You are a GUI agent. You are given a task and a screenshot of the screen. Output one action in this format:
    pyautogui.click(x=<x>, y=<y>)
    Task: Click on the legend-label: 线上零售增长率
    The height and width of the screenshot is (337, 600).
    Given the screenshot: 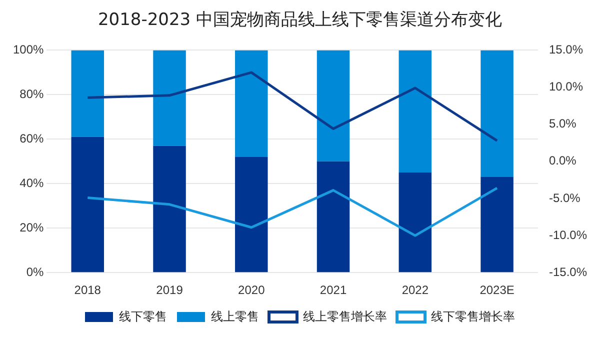 What is the action you would take?
    pyautogui.click(x=345, y=316)
    